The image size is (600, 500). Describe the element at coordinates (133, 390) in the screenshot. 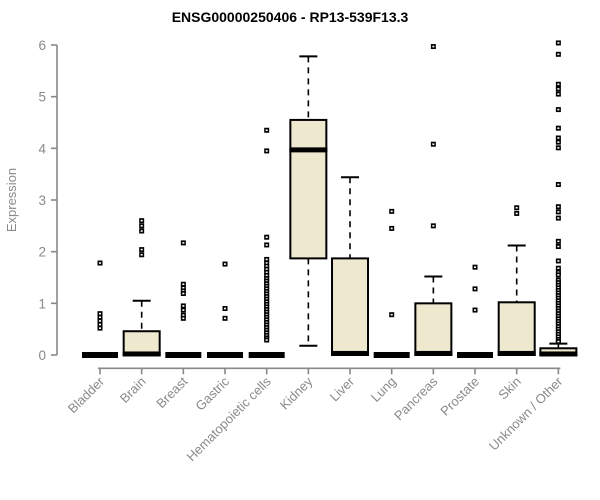

I see `x-category-label: Brain` at that location.